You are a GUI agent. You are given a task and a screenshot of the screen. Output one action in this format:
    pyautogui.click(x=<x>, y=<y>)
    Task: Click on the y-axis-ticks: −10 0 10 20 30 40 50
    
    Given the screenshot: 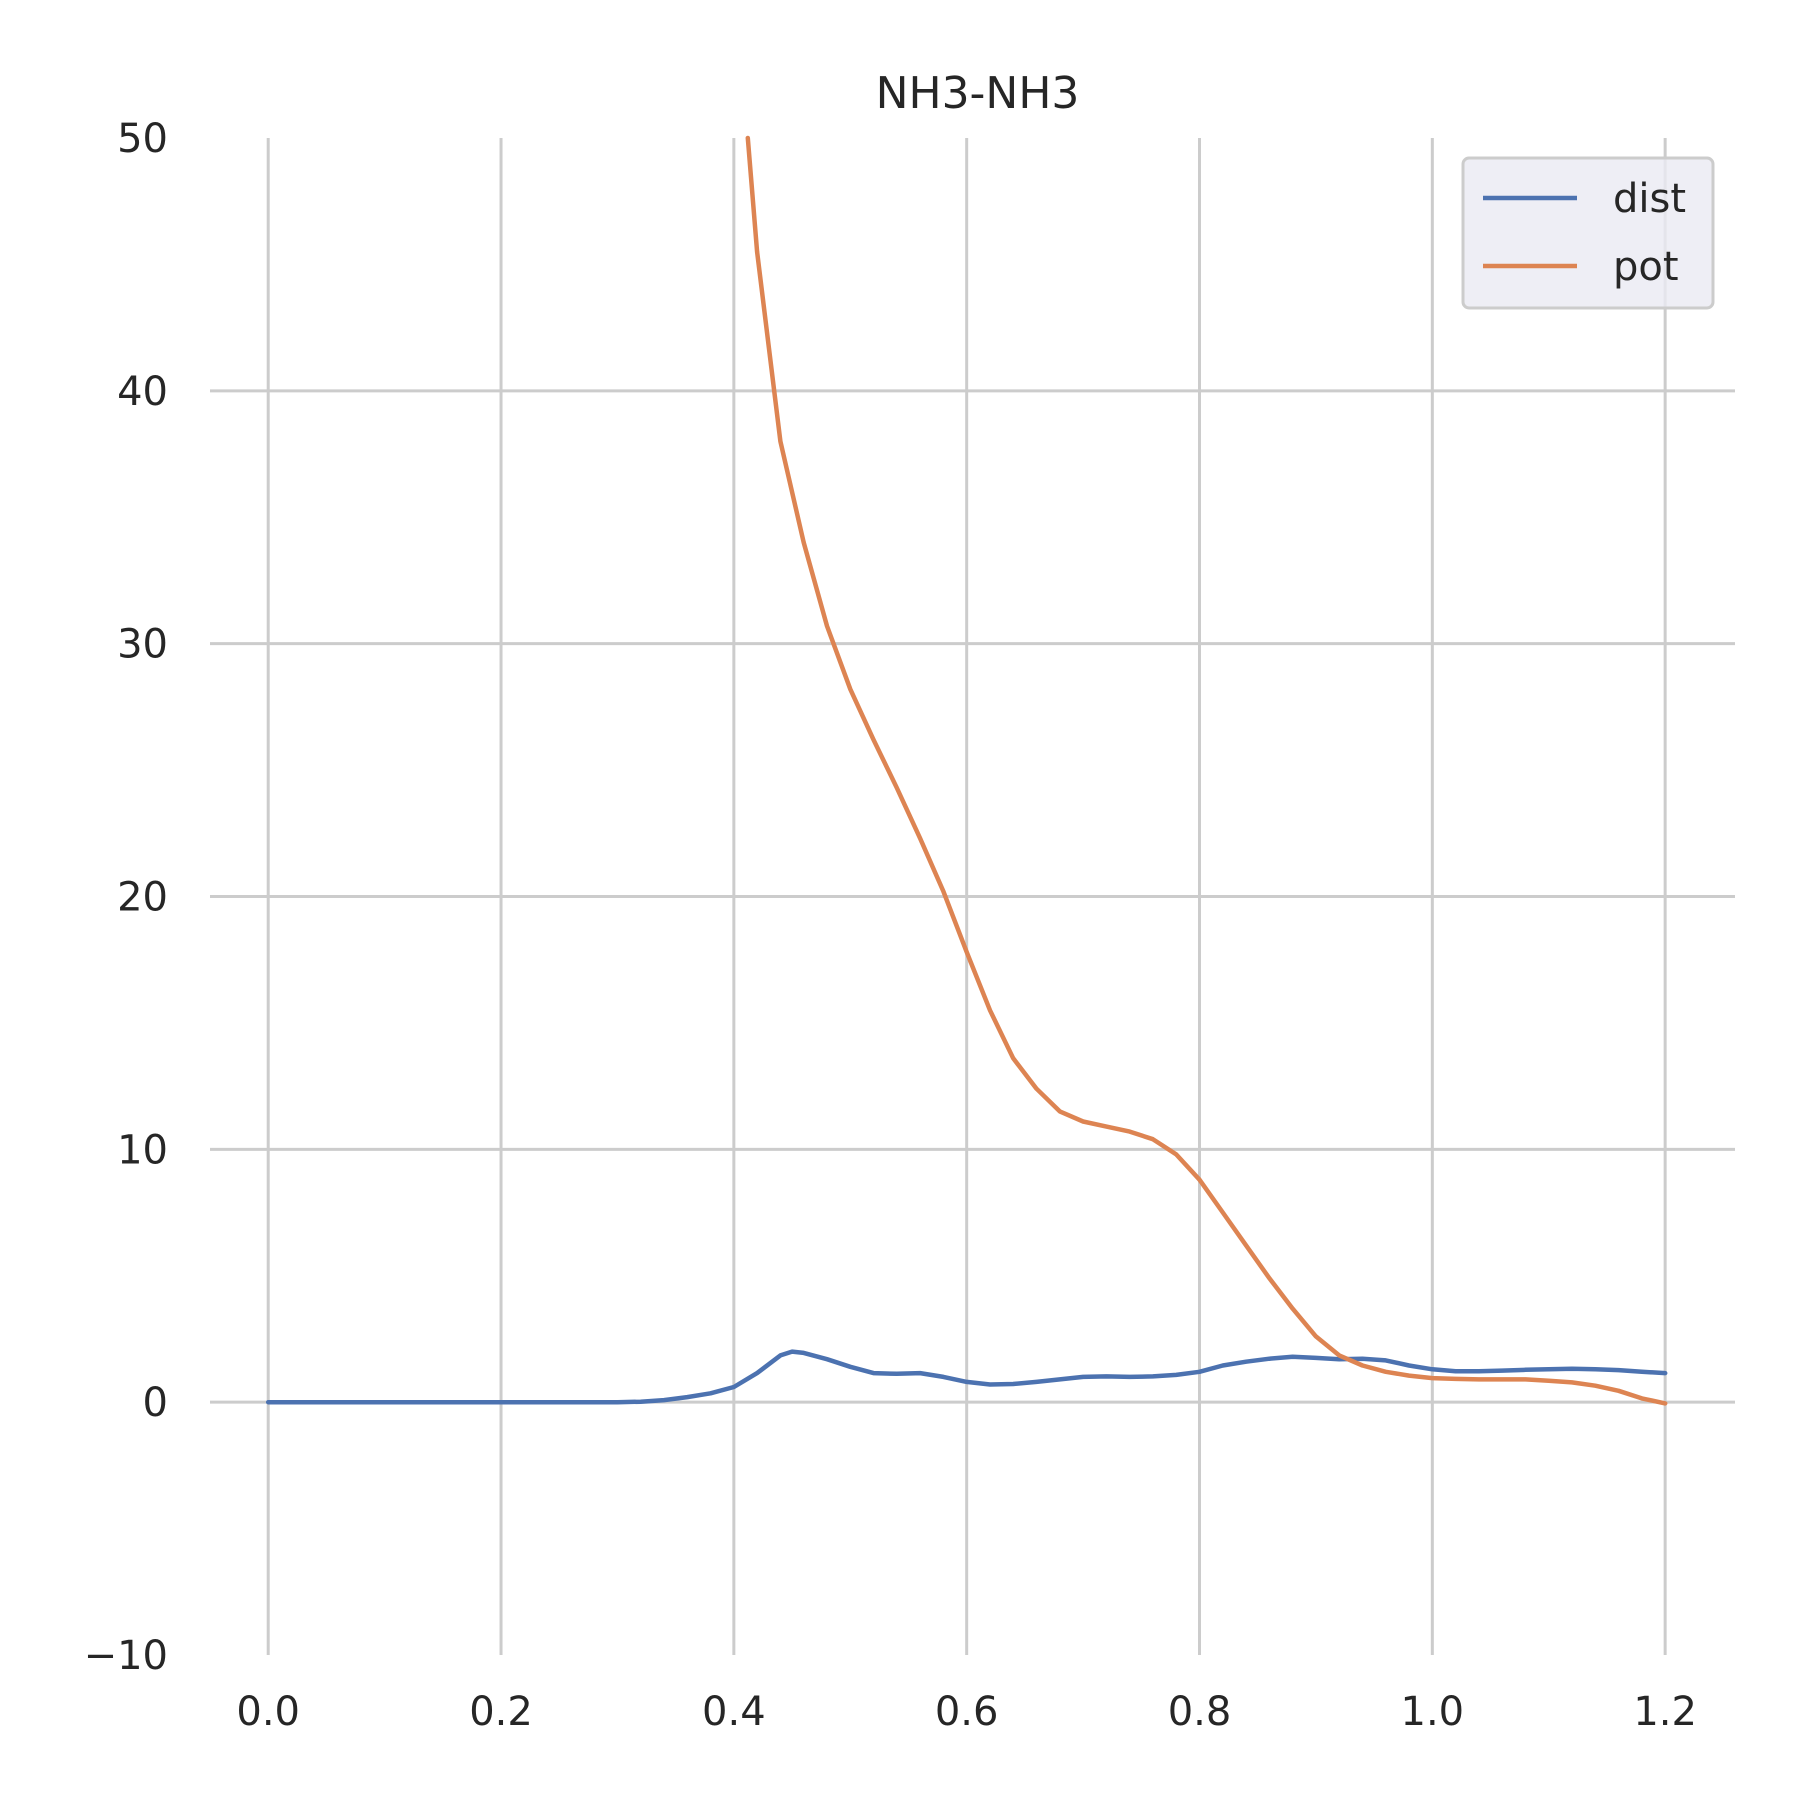 What is the action you would take?
    pyautogui.click(x=126, y=897)
    